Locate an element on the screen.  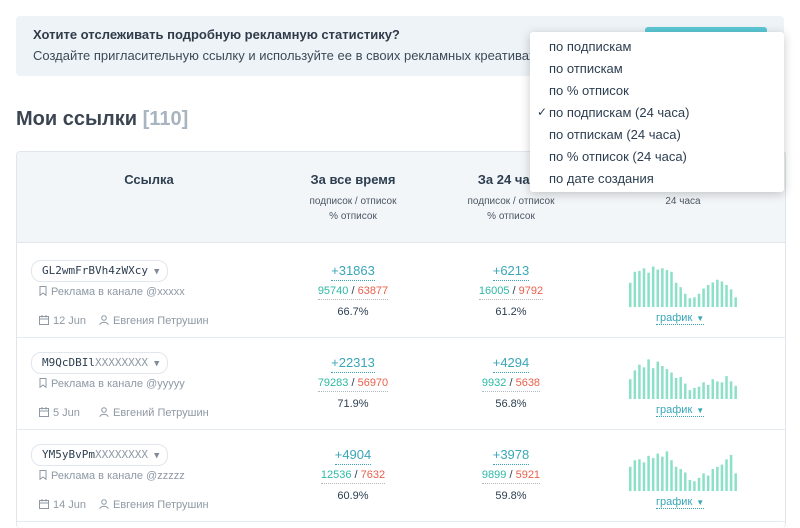
header-24h-sub1: подписок / отписок is located at coordinates (511, 201).